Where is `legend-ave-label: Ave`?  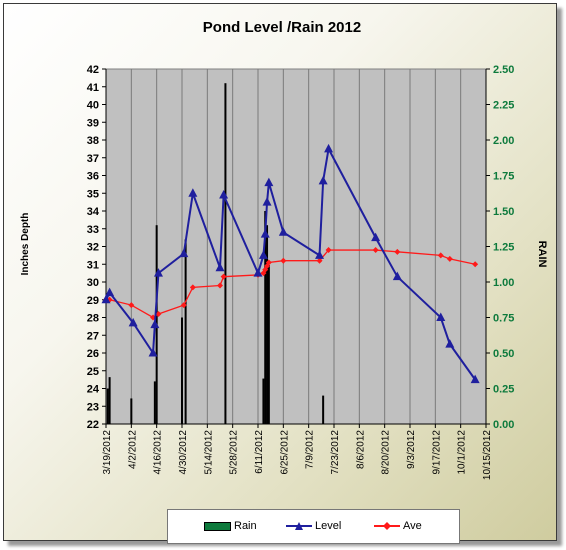
legend-ave-label: Ave is located at coordinates (412, 526).